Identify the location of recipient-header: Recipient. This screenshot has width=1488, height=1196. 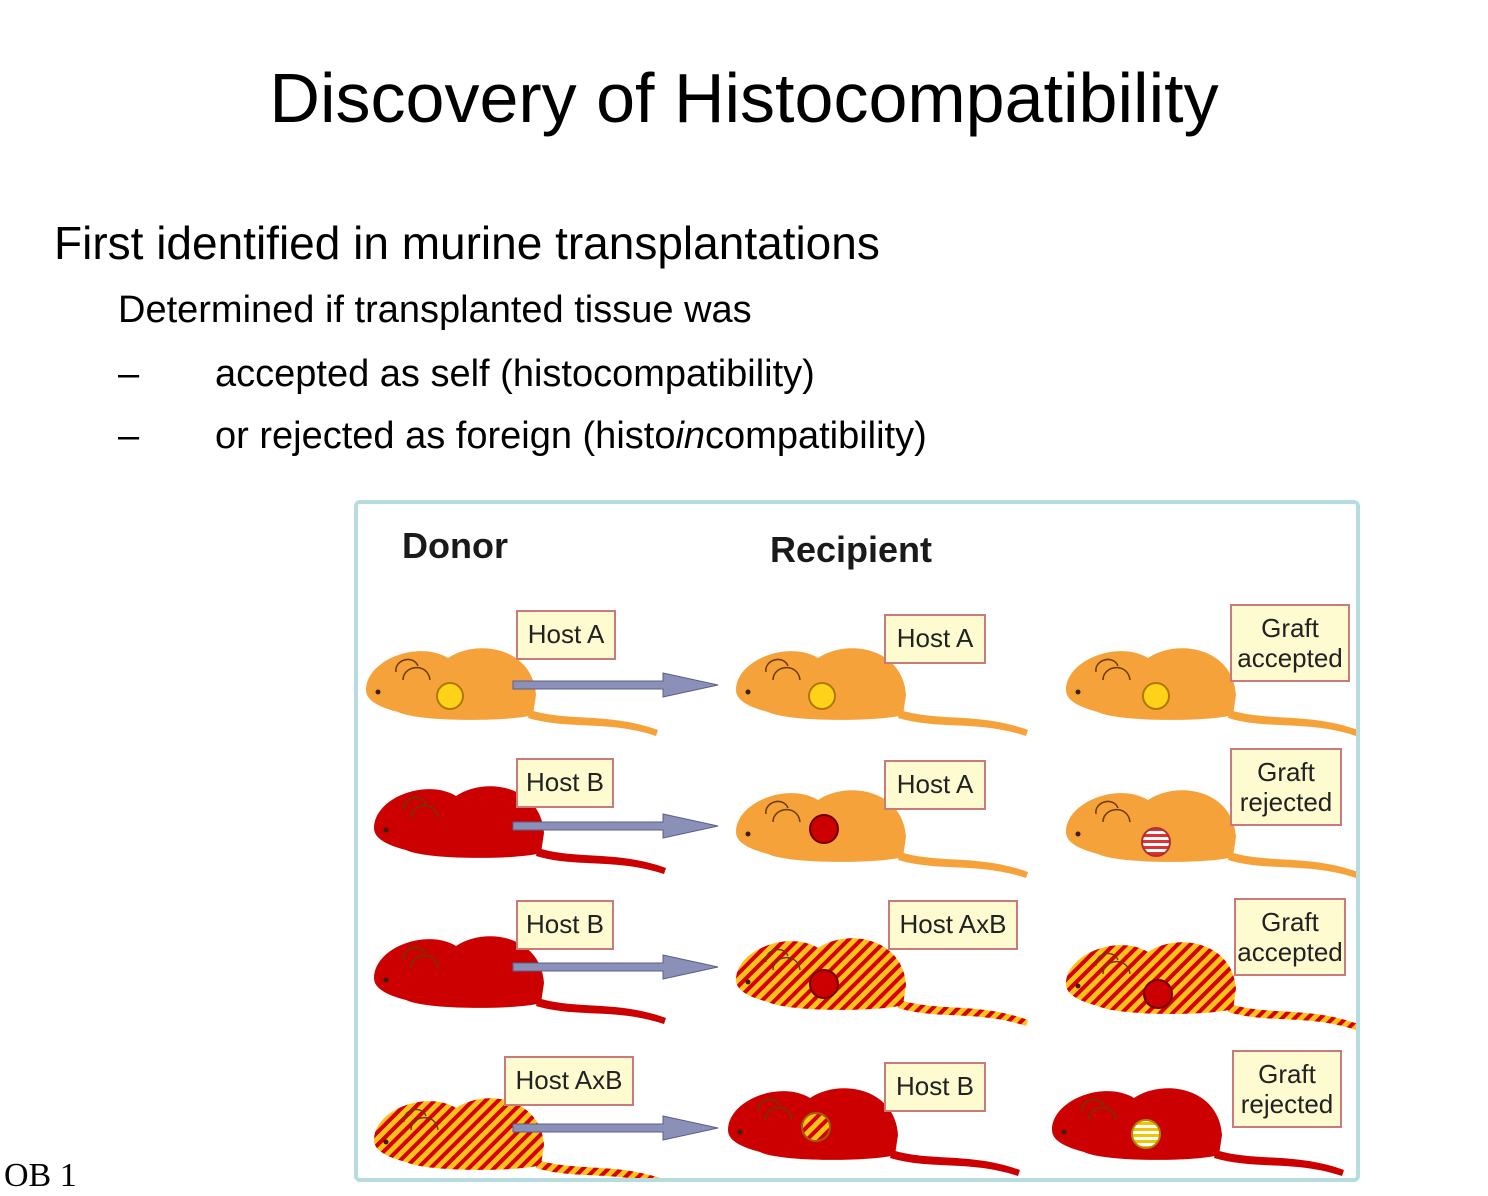
(851, 549).